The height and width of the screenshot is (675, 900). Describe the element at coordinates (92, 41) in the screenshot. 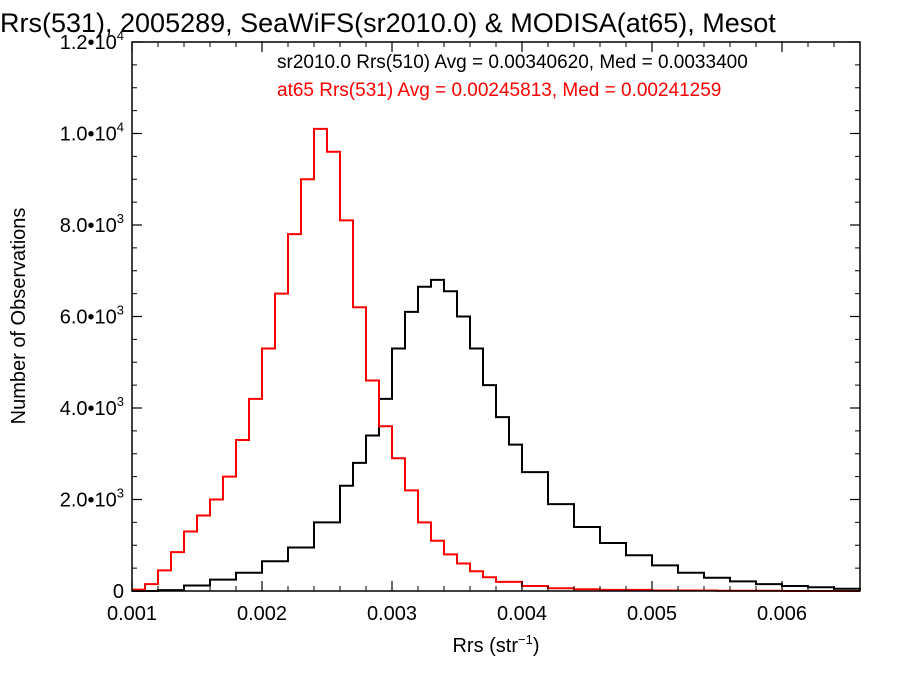

I see `y-tick-label: 1.2•104` at that location.